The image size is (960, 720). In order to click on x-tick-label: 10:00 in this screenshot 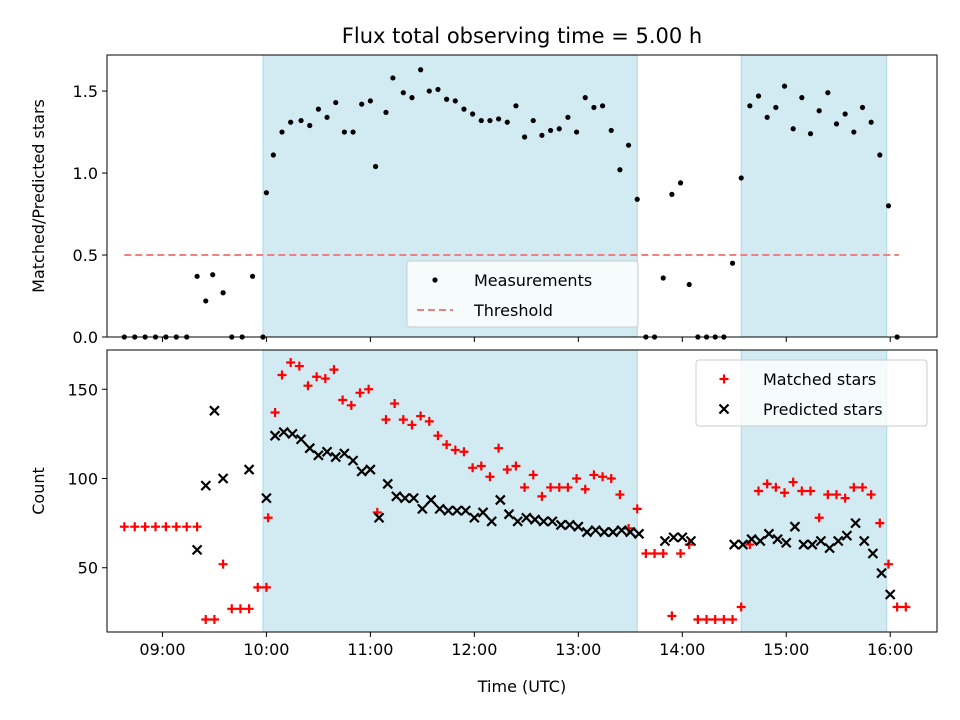, I will do `click(266, 649)`.